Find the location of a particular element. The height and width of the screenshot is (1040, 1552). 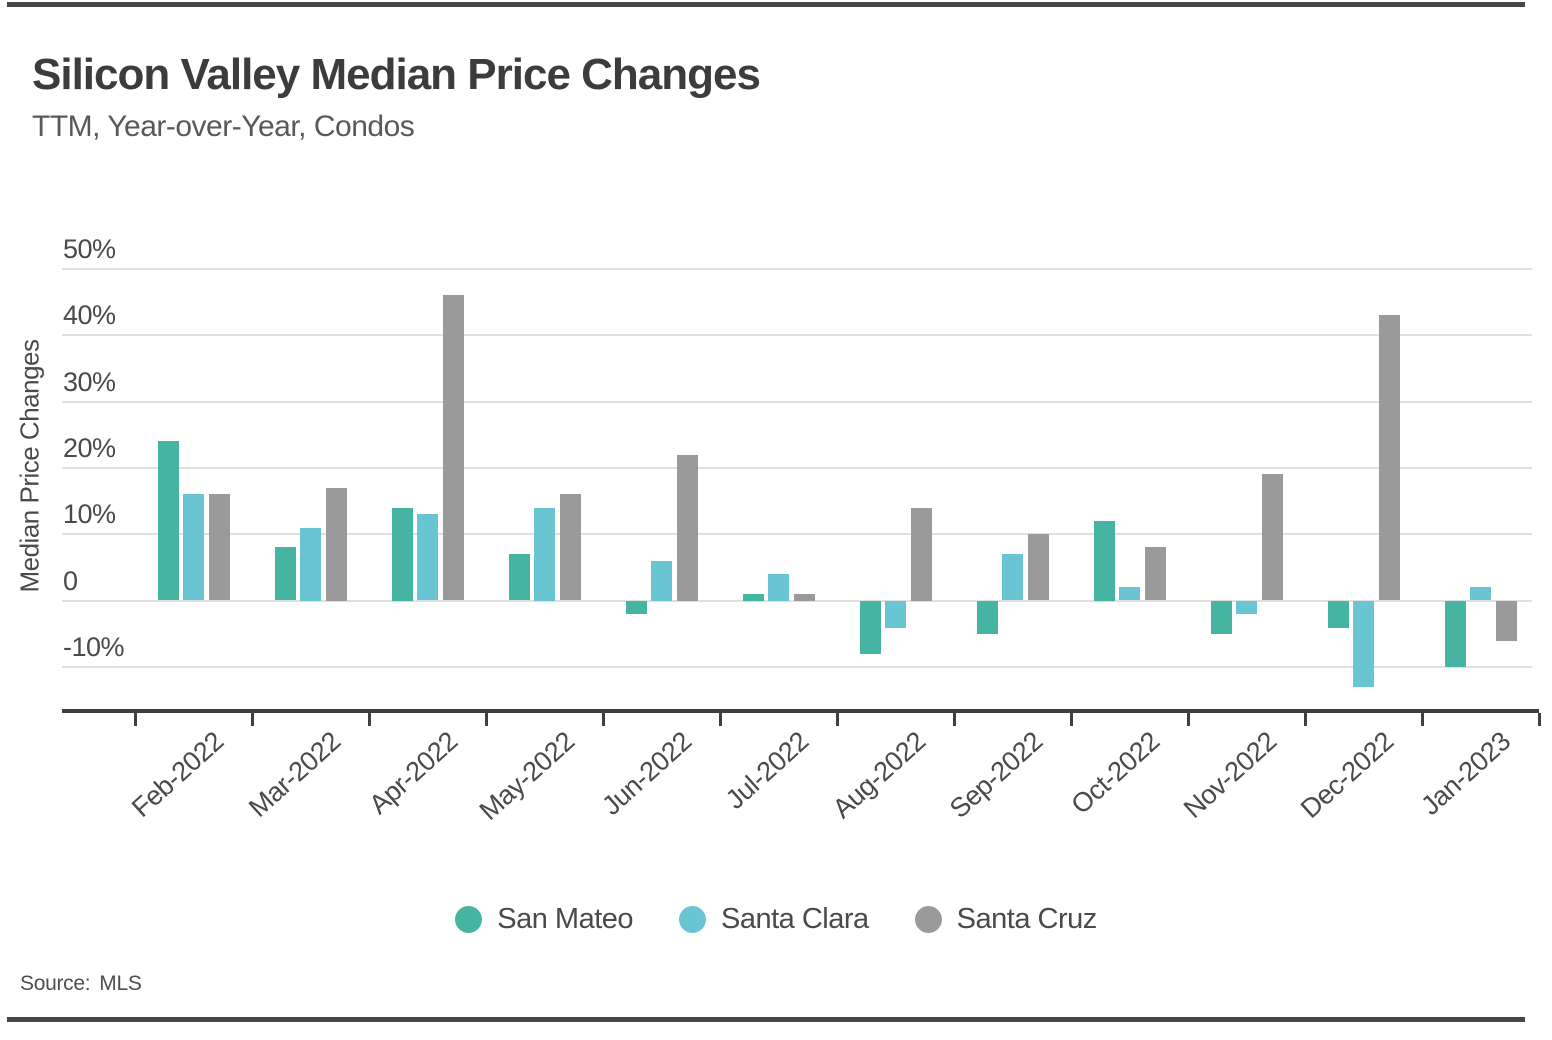

bar-santa-cruz-jul-2022 is located at coordinates (804, 597).